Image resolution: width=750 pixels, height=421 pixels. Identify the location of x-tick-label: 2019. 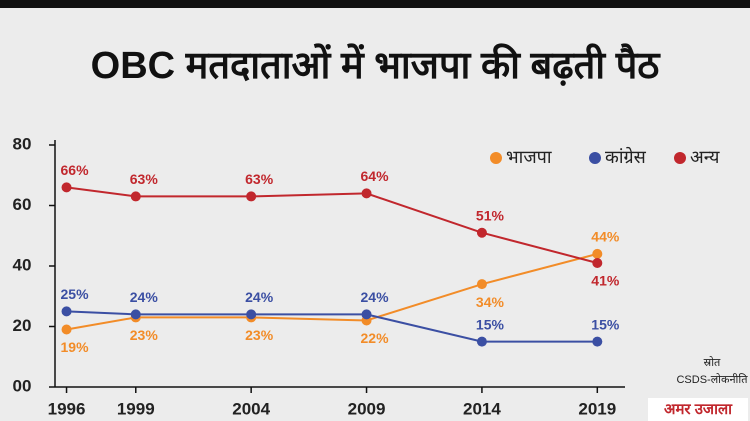
(597, 408).